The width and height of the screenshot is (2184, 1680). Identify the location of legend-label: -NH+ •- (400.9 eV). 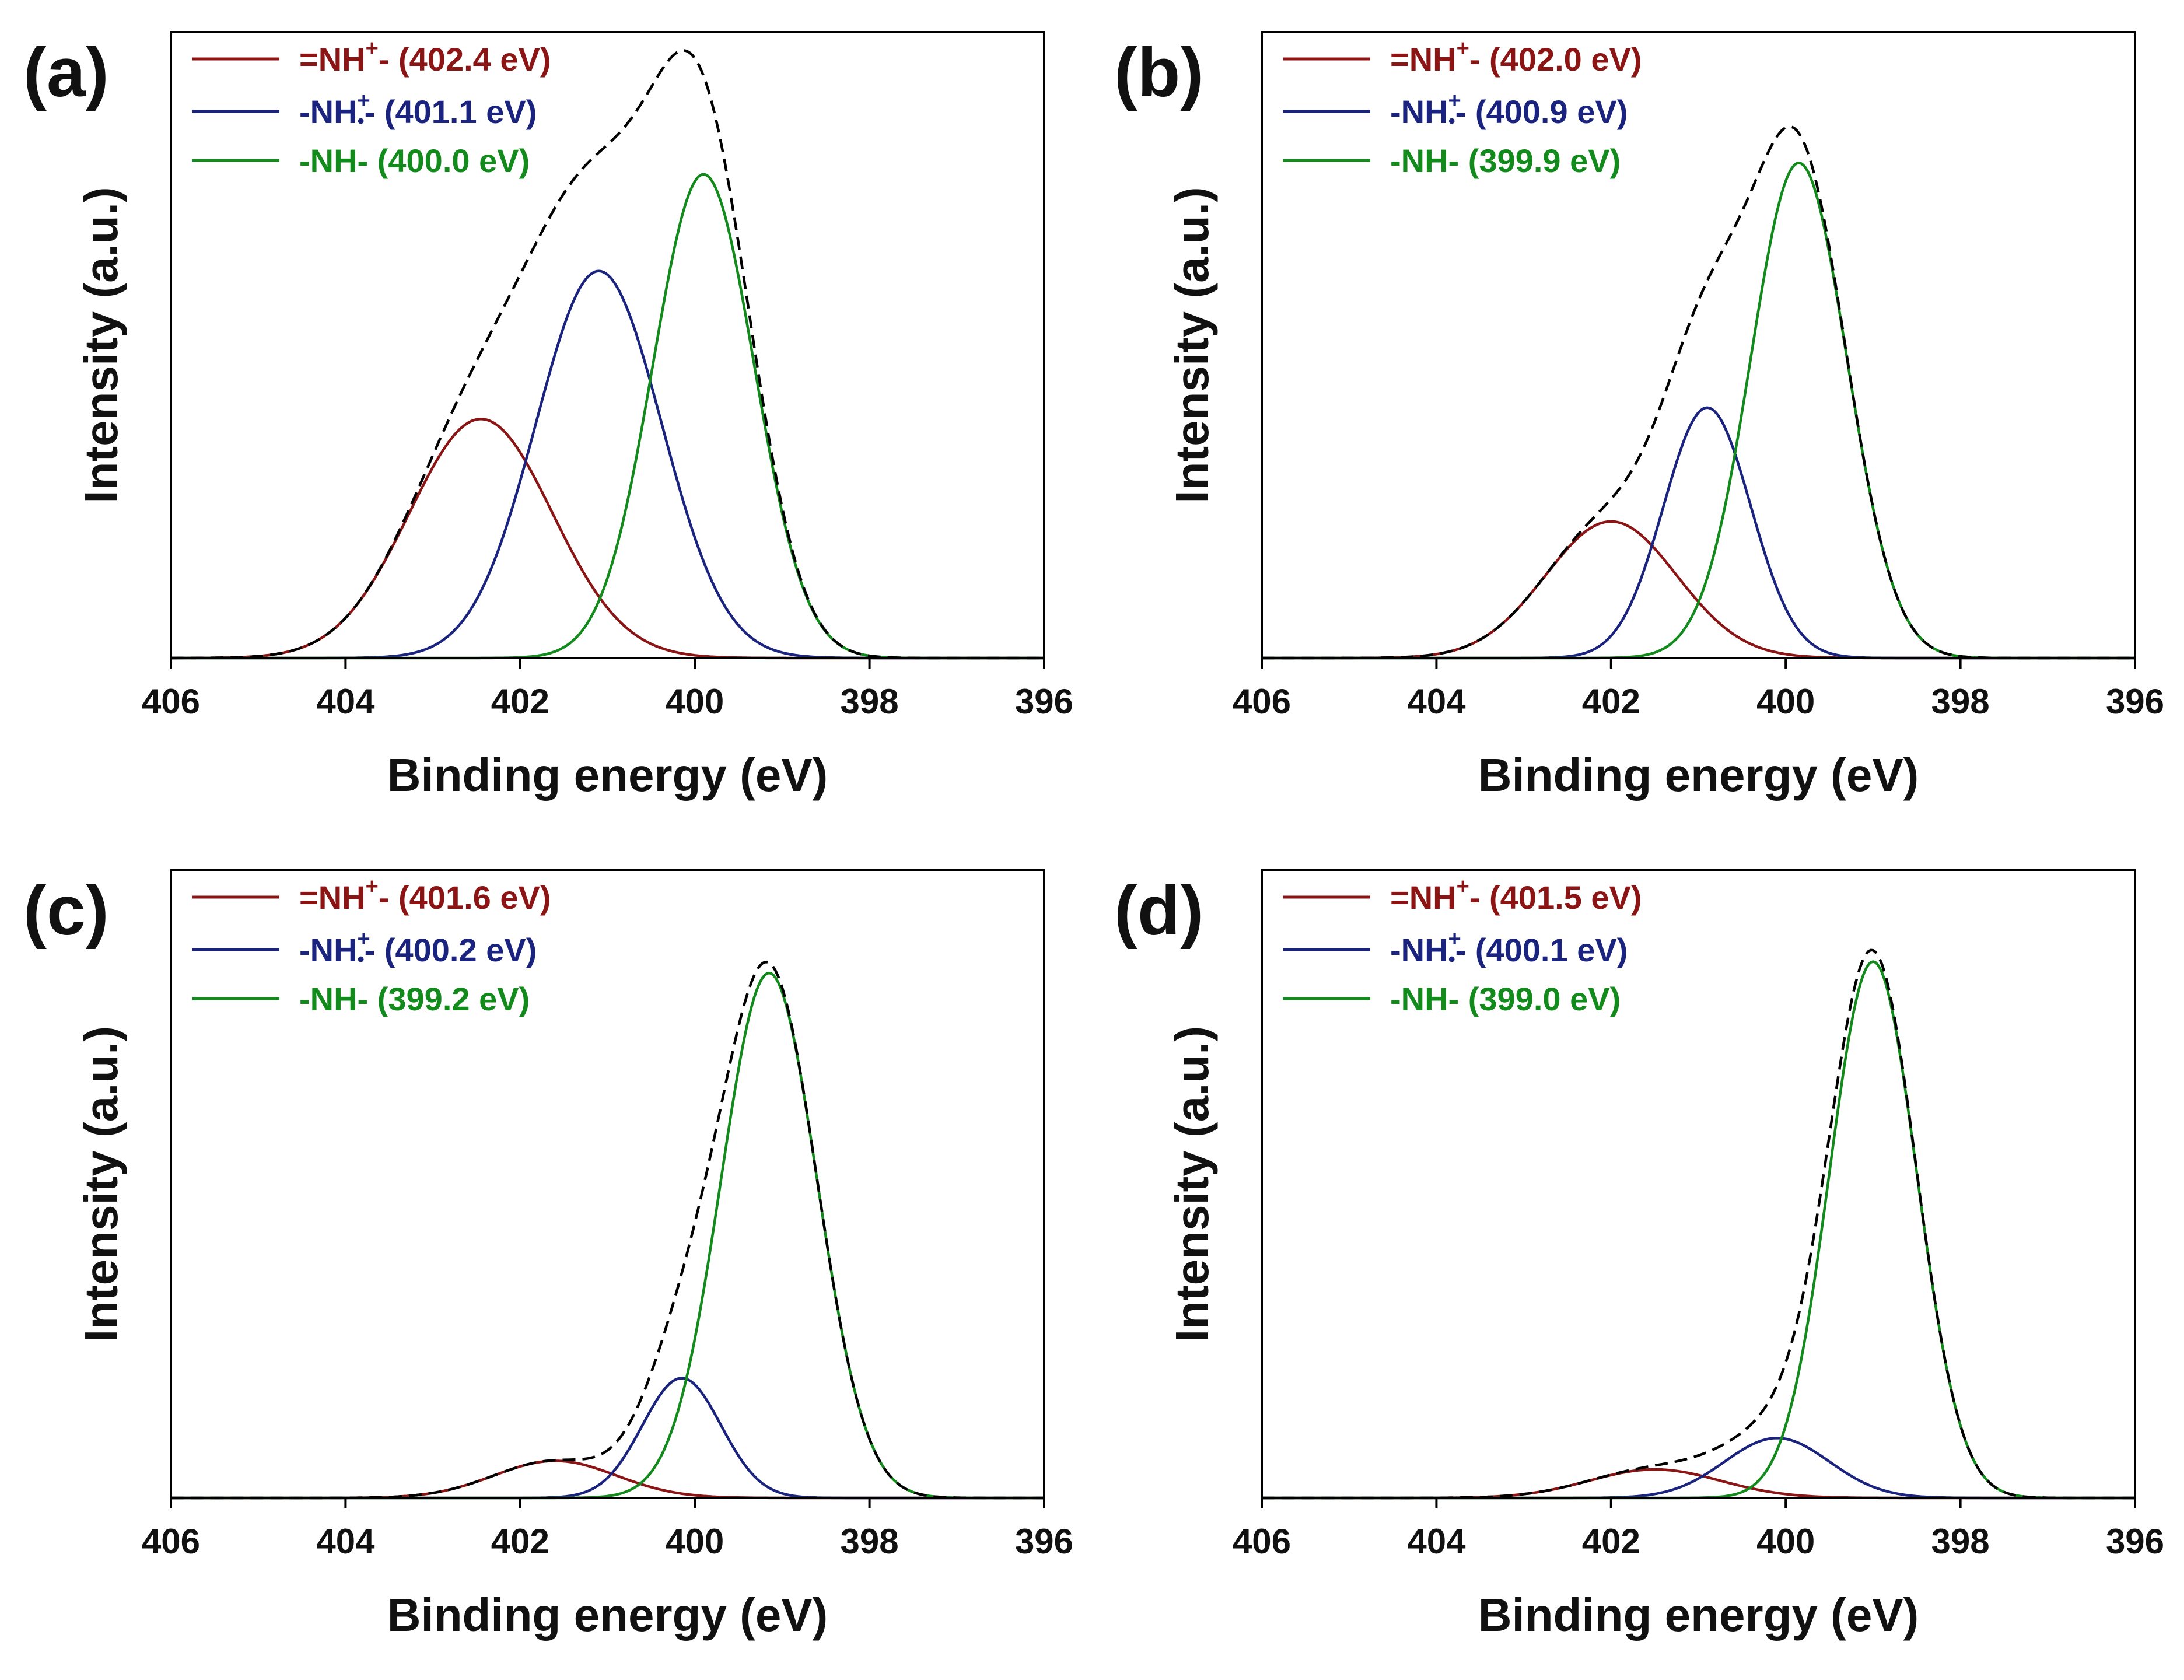
(1509, 110).